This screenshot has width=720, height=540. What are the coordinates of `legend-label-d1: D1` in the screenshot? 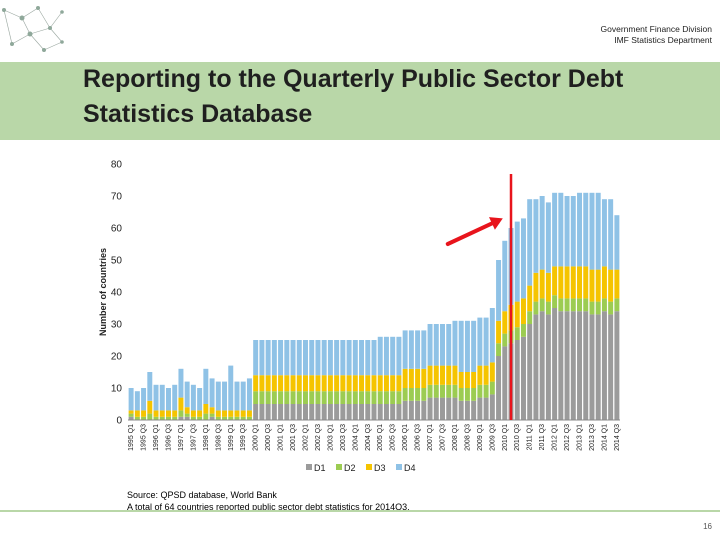 It's located at (320, 468).